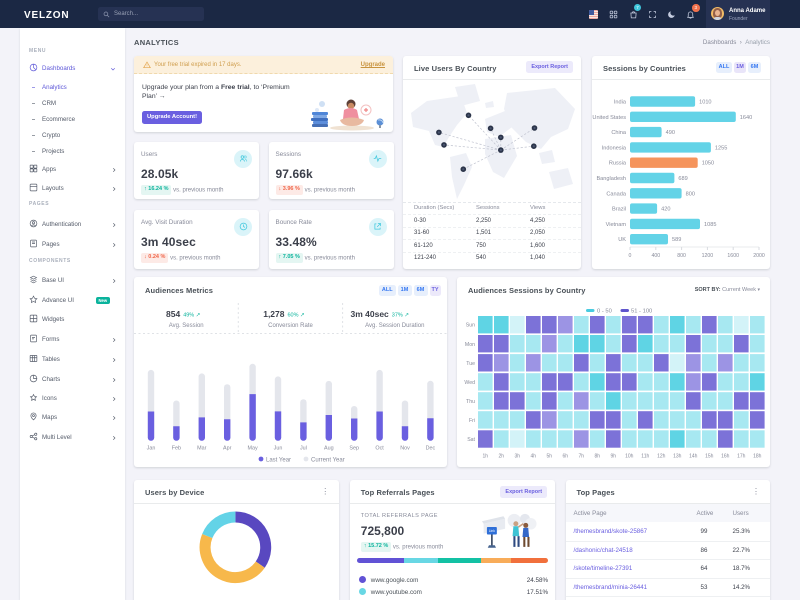  I want to click on svg-text: 8h, so click(598, 456).